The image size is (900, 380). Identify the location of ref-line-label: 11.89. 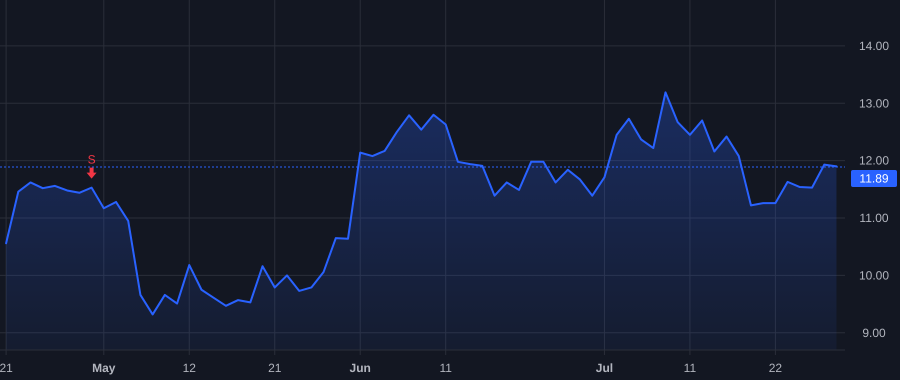
(874, 178).